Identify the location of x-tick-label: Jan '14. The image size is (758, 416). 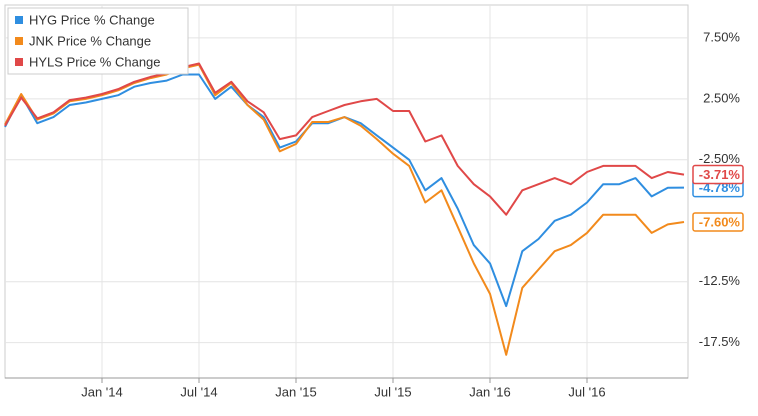
(102, 391).